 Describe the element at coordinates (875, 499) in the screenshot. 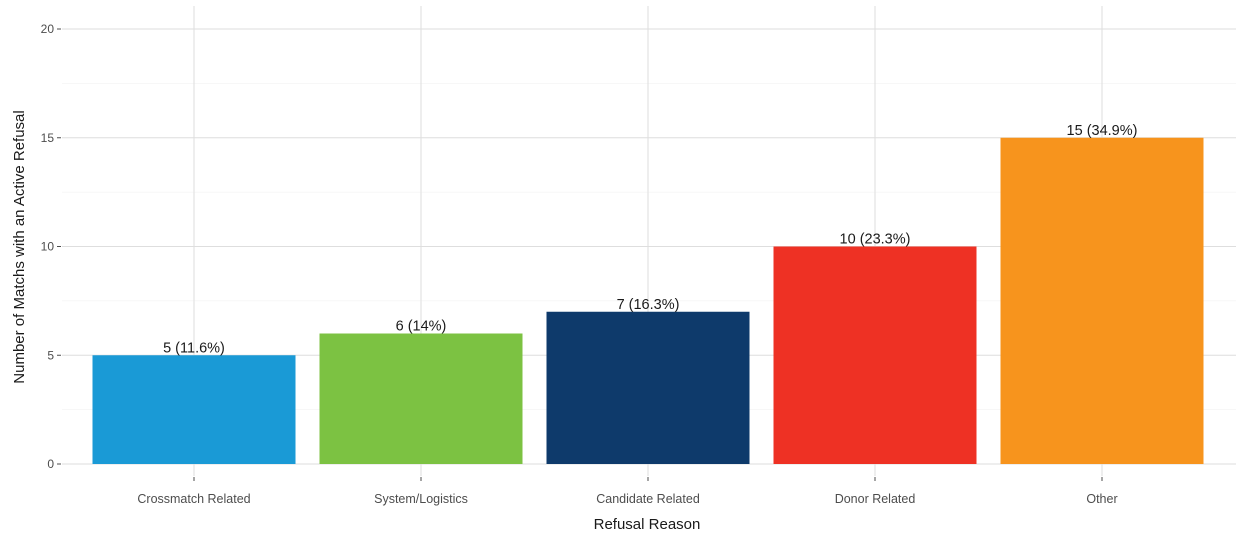

I see `x-tick-label: Donor Related` at that location.